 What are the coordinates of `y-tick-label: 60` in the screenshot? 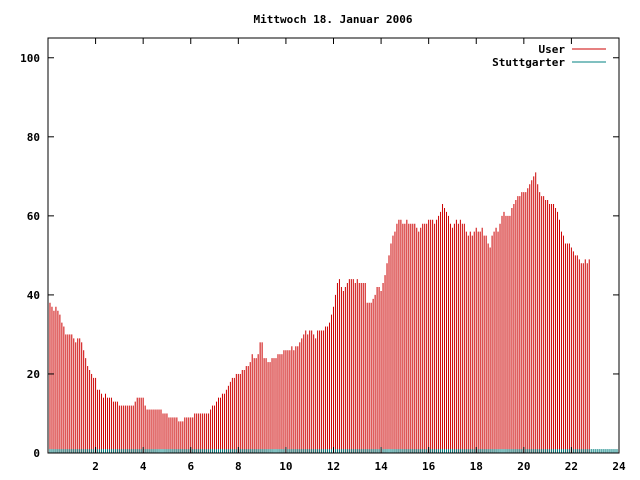 It's located at (33, 216).